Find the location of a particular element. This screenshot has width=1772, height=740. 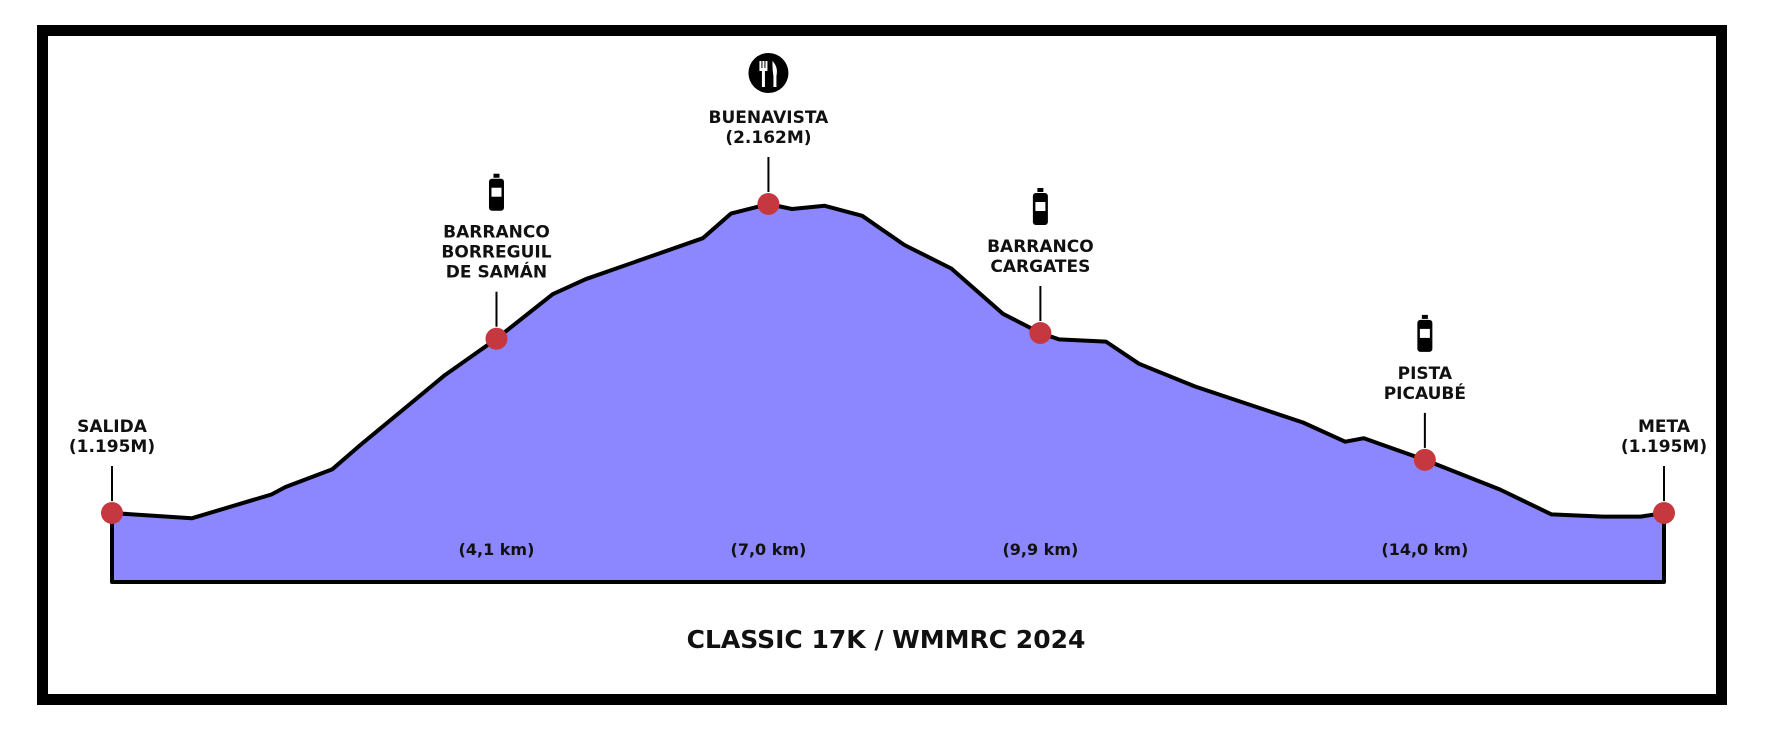

waypoint-label: (2.162M) is located at coordinates (768, 138).